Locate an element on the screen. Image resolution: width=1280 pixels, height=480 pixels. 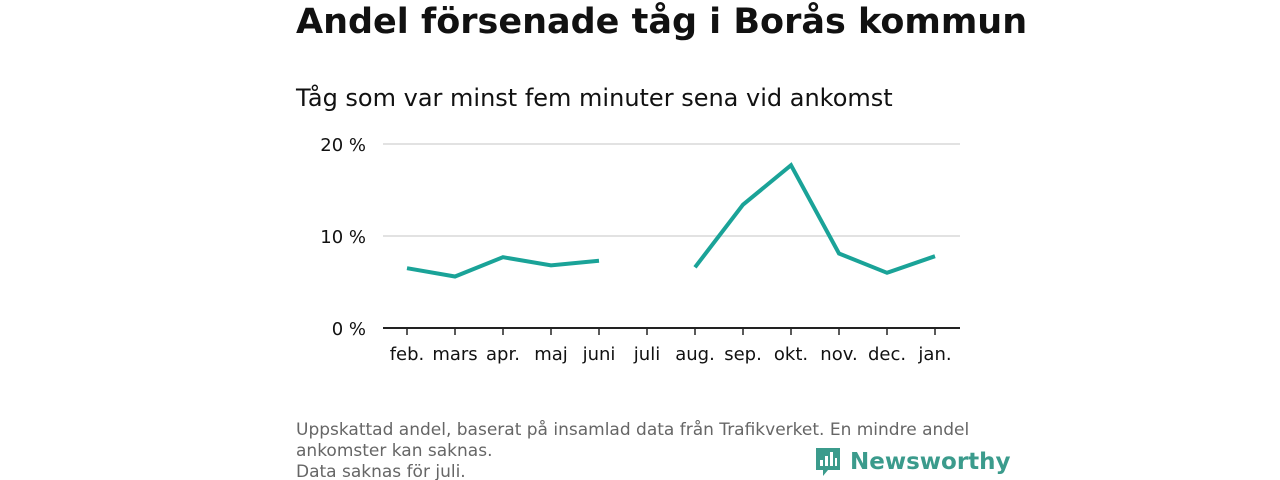
footnote-missing-data: Data saknas för juli. is located at coordinates (381, 471).